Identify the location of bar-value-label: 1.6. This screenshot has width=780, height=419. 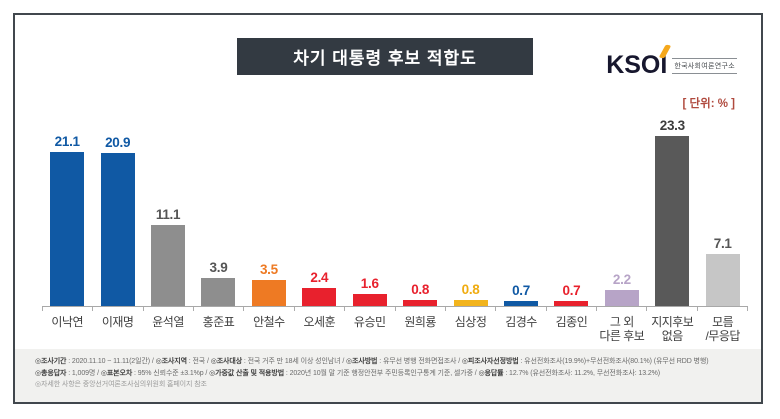
(369, 283).